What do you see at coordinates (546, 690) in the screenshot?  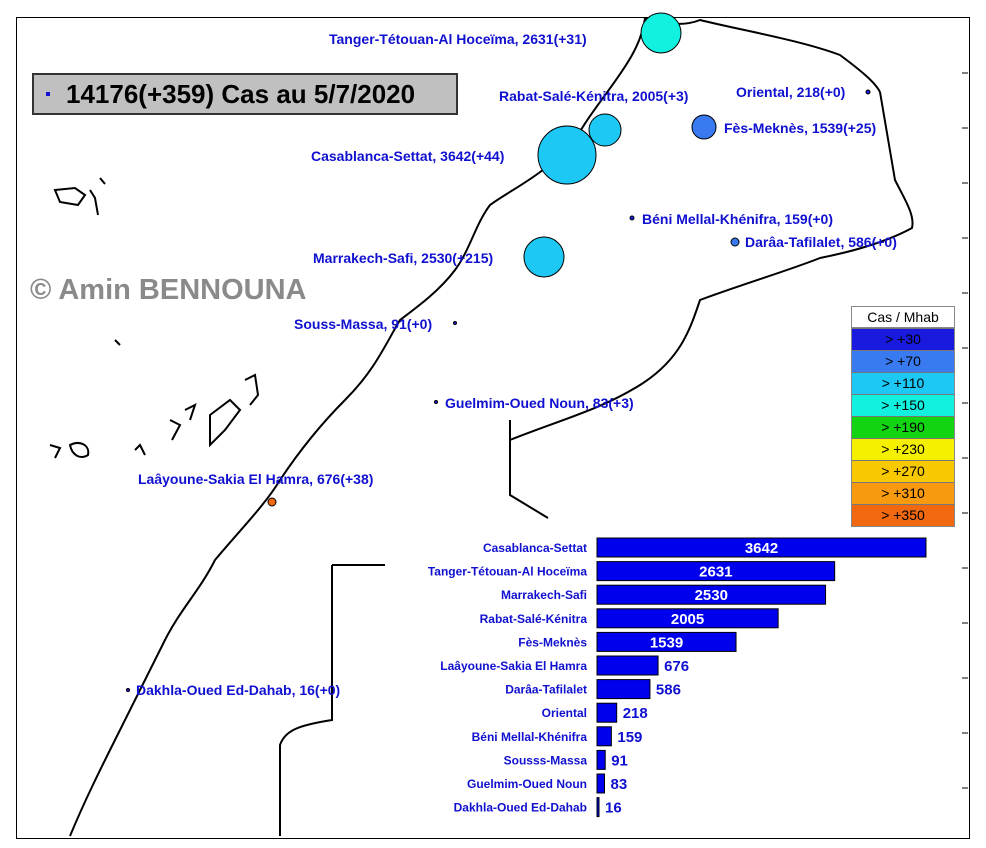 I see `bar-category-label: Darâa-Tafilalet` at bounding box center [546, 690].